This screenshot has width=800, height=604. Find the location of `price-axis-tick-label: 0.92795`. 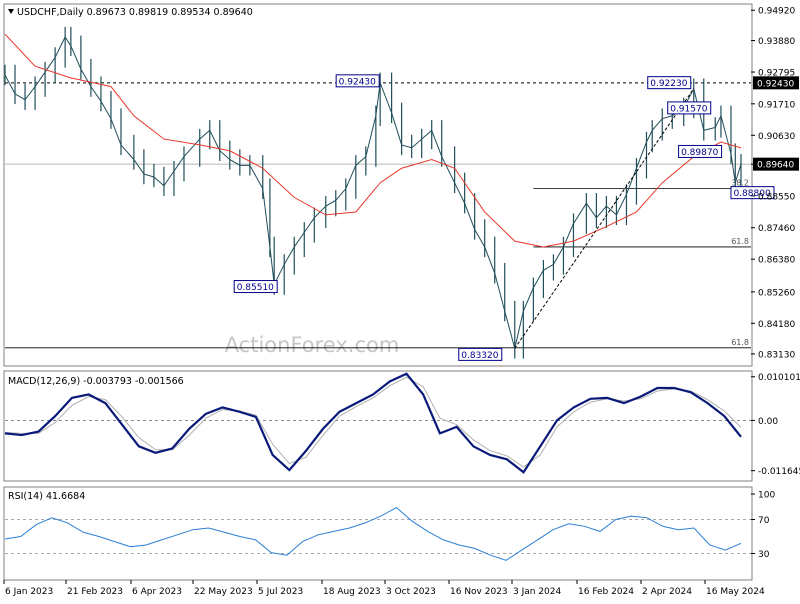

price-axis-tick-label: 0.92795 is located at coordinates (776, 74).